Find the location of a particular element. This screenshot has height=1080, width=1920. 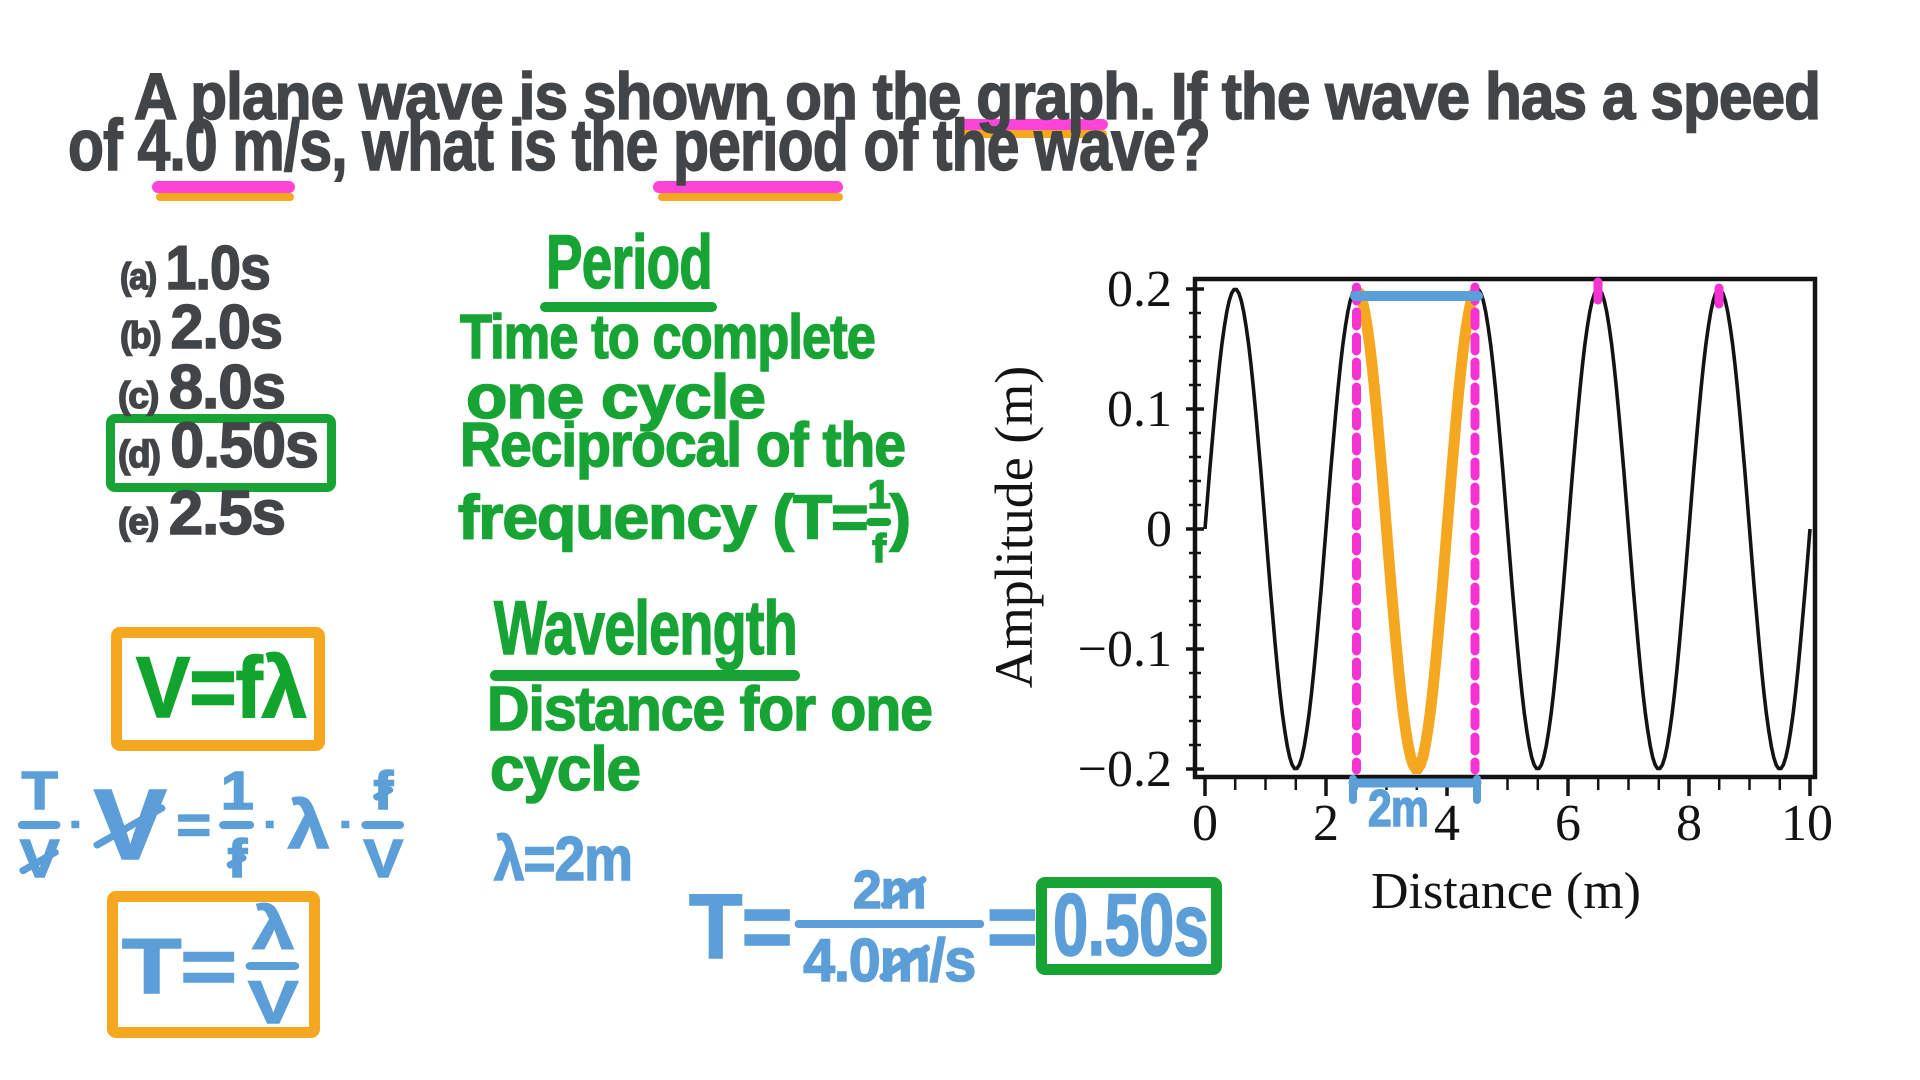

svg-text: 10 is located at coordinates (1807, 823).